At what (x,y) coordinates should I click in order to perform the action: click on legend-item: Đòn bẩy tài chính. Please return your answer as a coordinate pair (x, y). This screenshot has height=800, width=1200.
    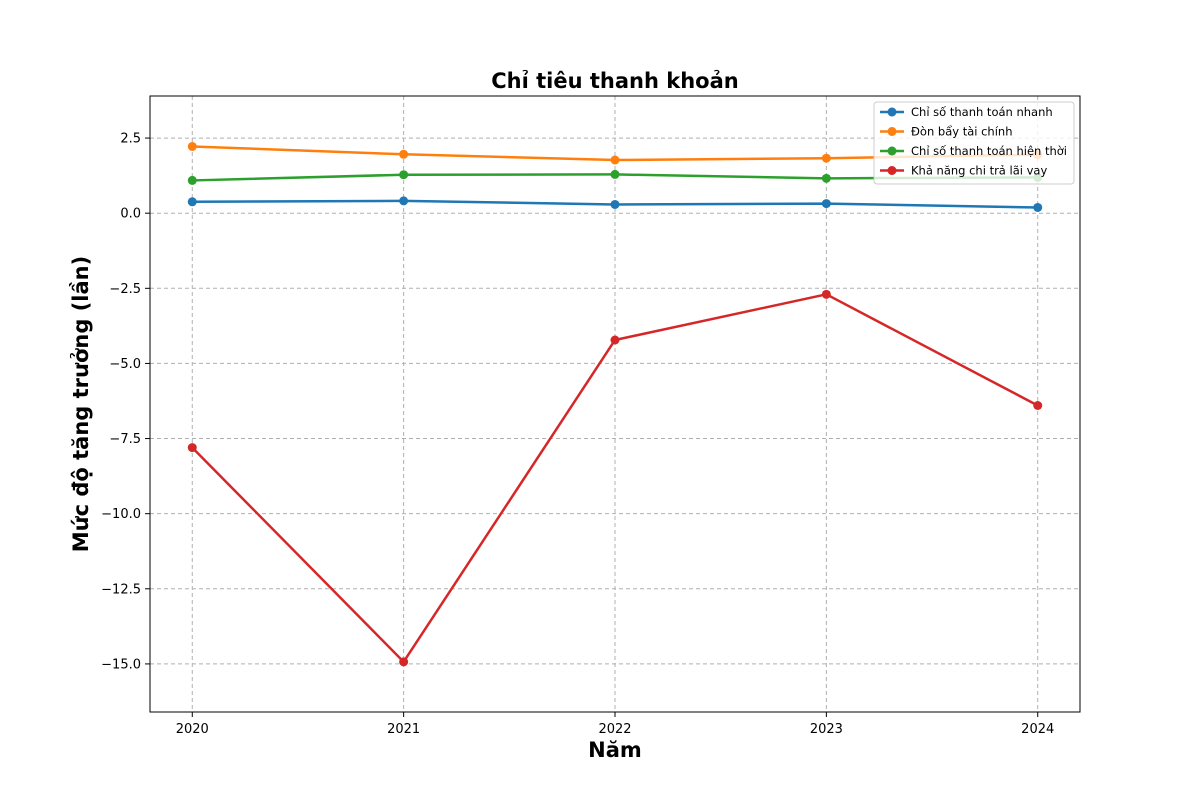
    Looking at the image, I should click on (946, 132).